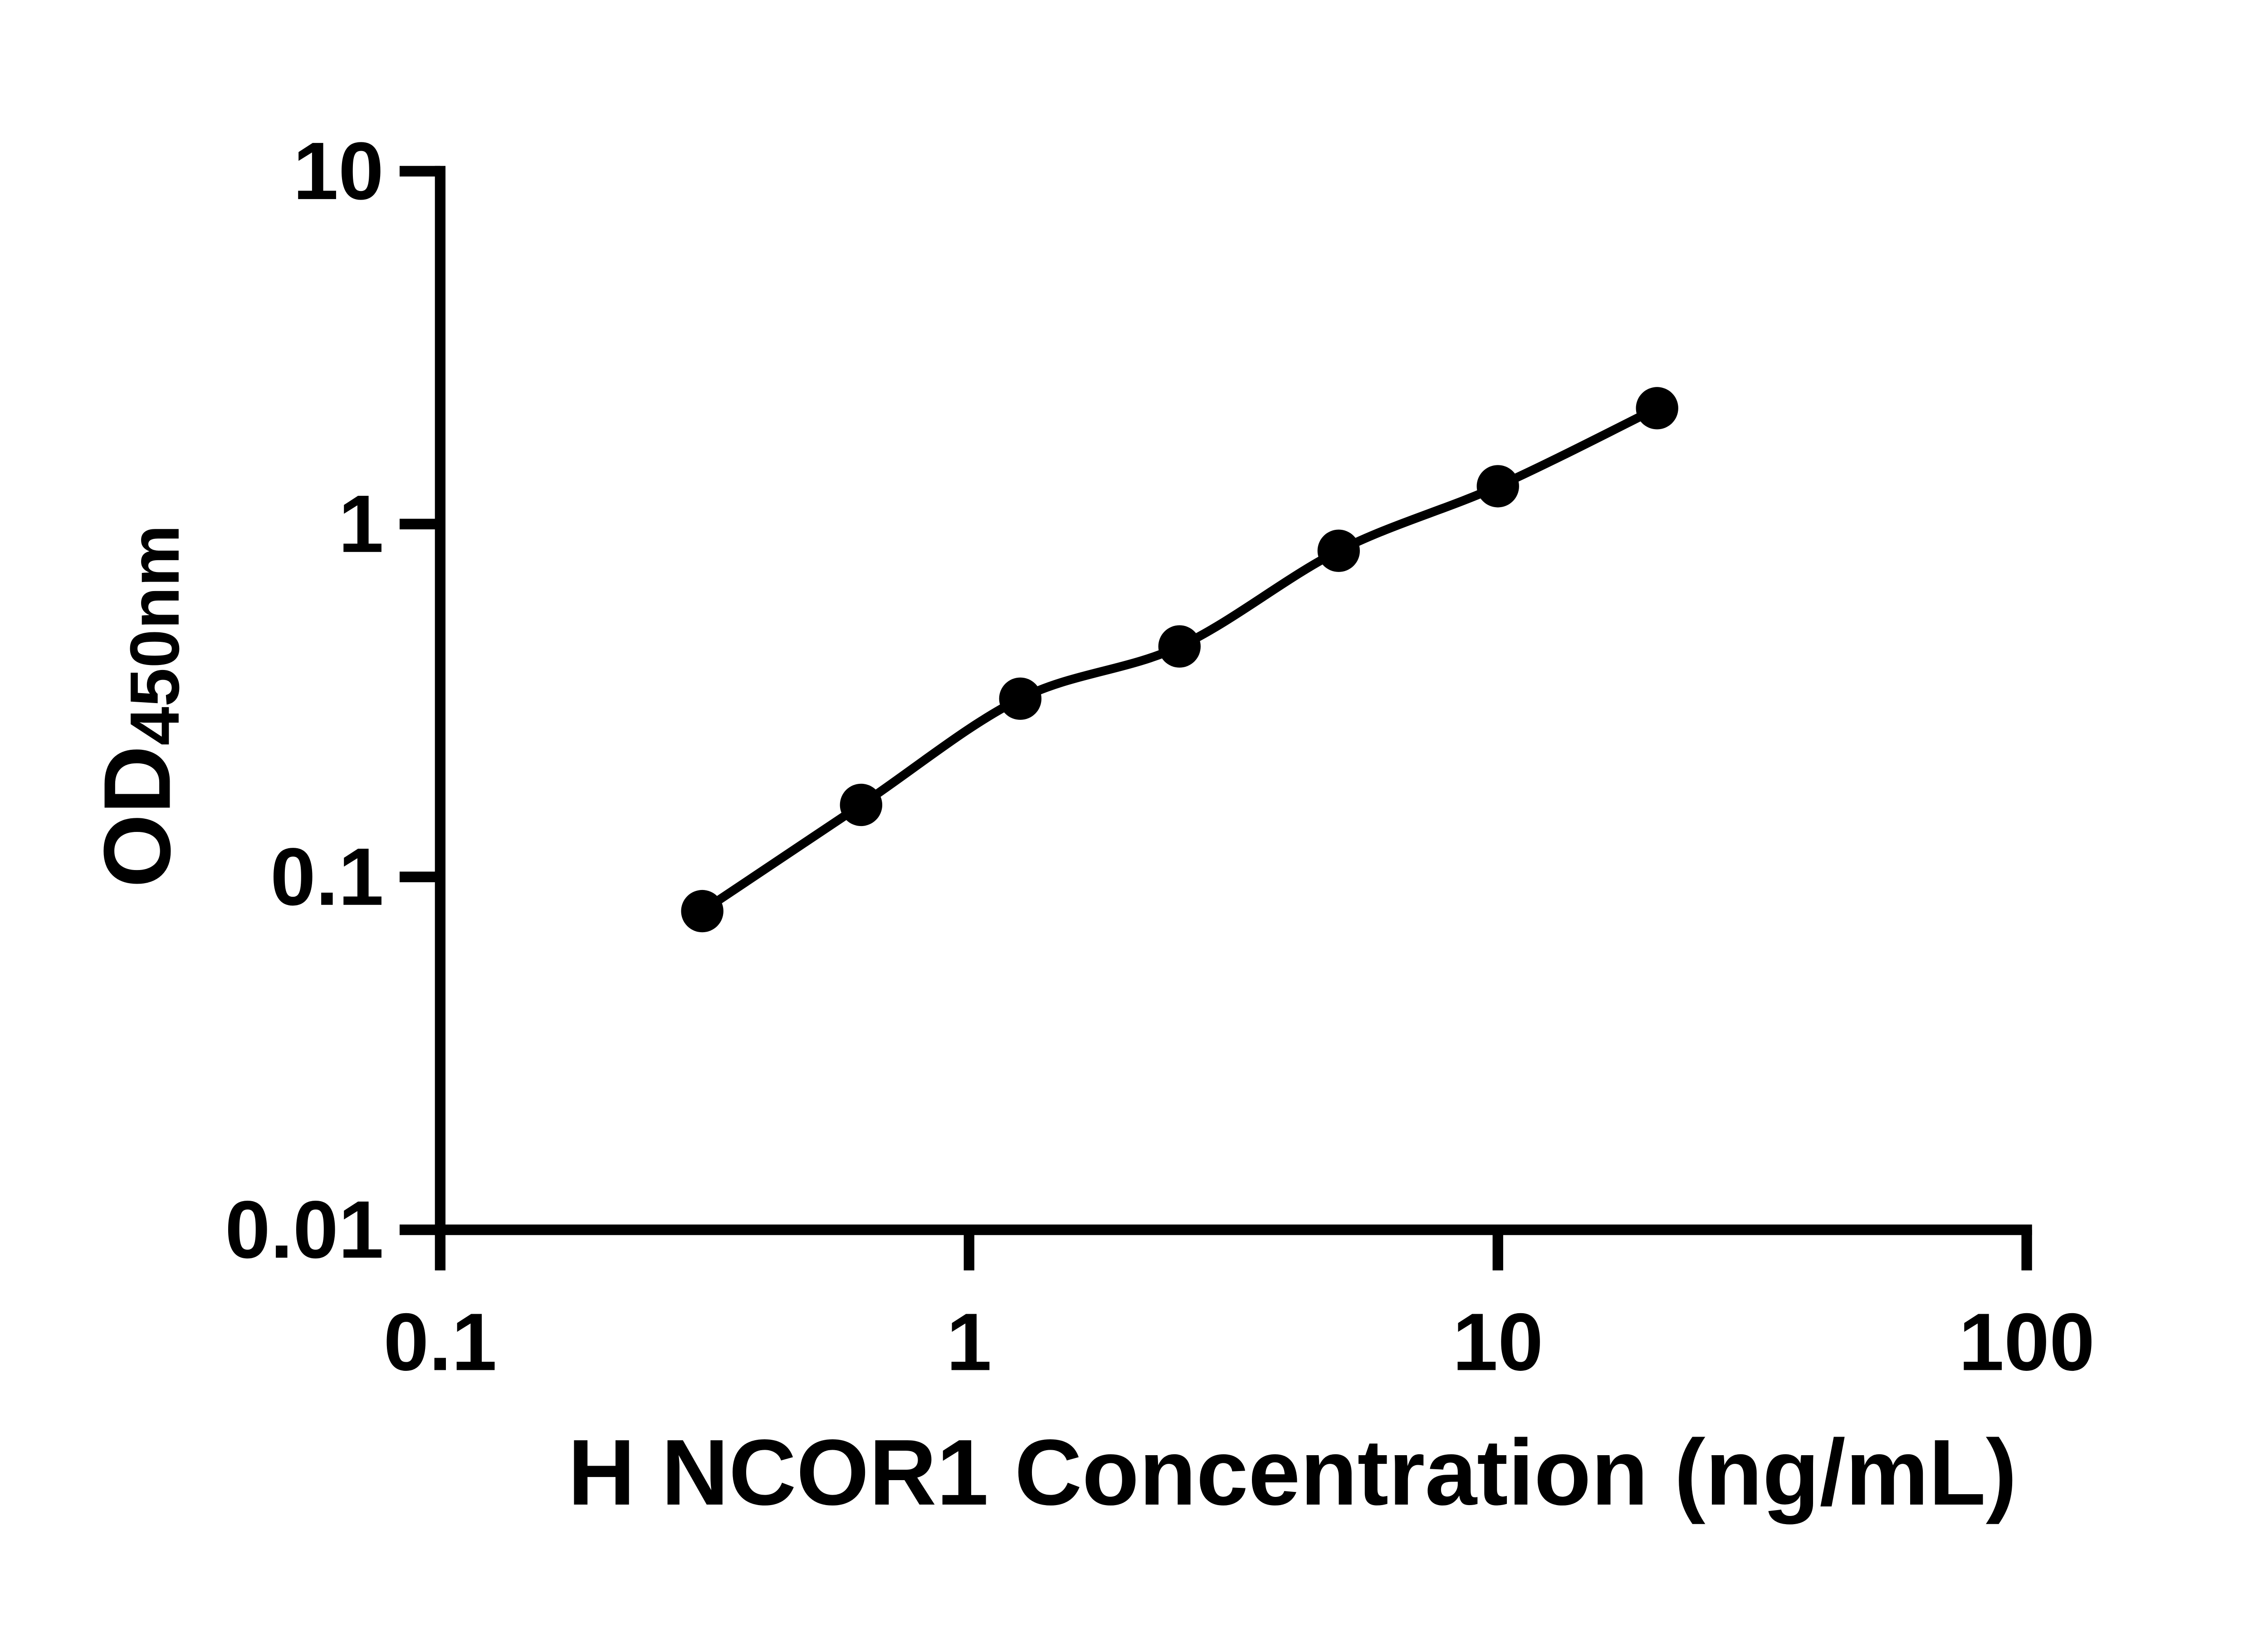  Describe the element at coordinates (1293, 1472) in the screenshot. I see `x-axis-title: H NCOR1 Concentration (ng/mL)` at that location.